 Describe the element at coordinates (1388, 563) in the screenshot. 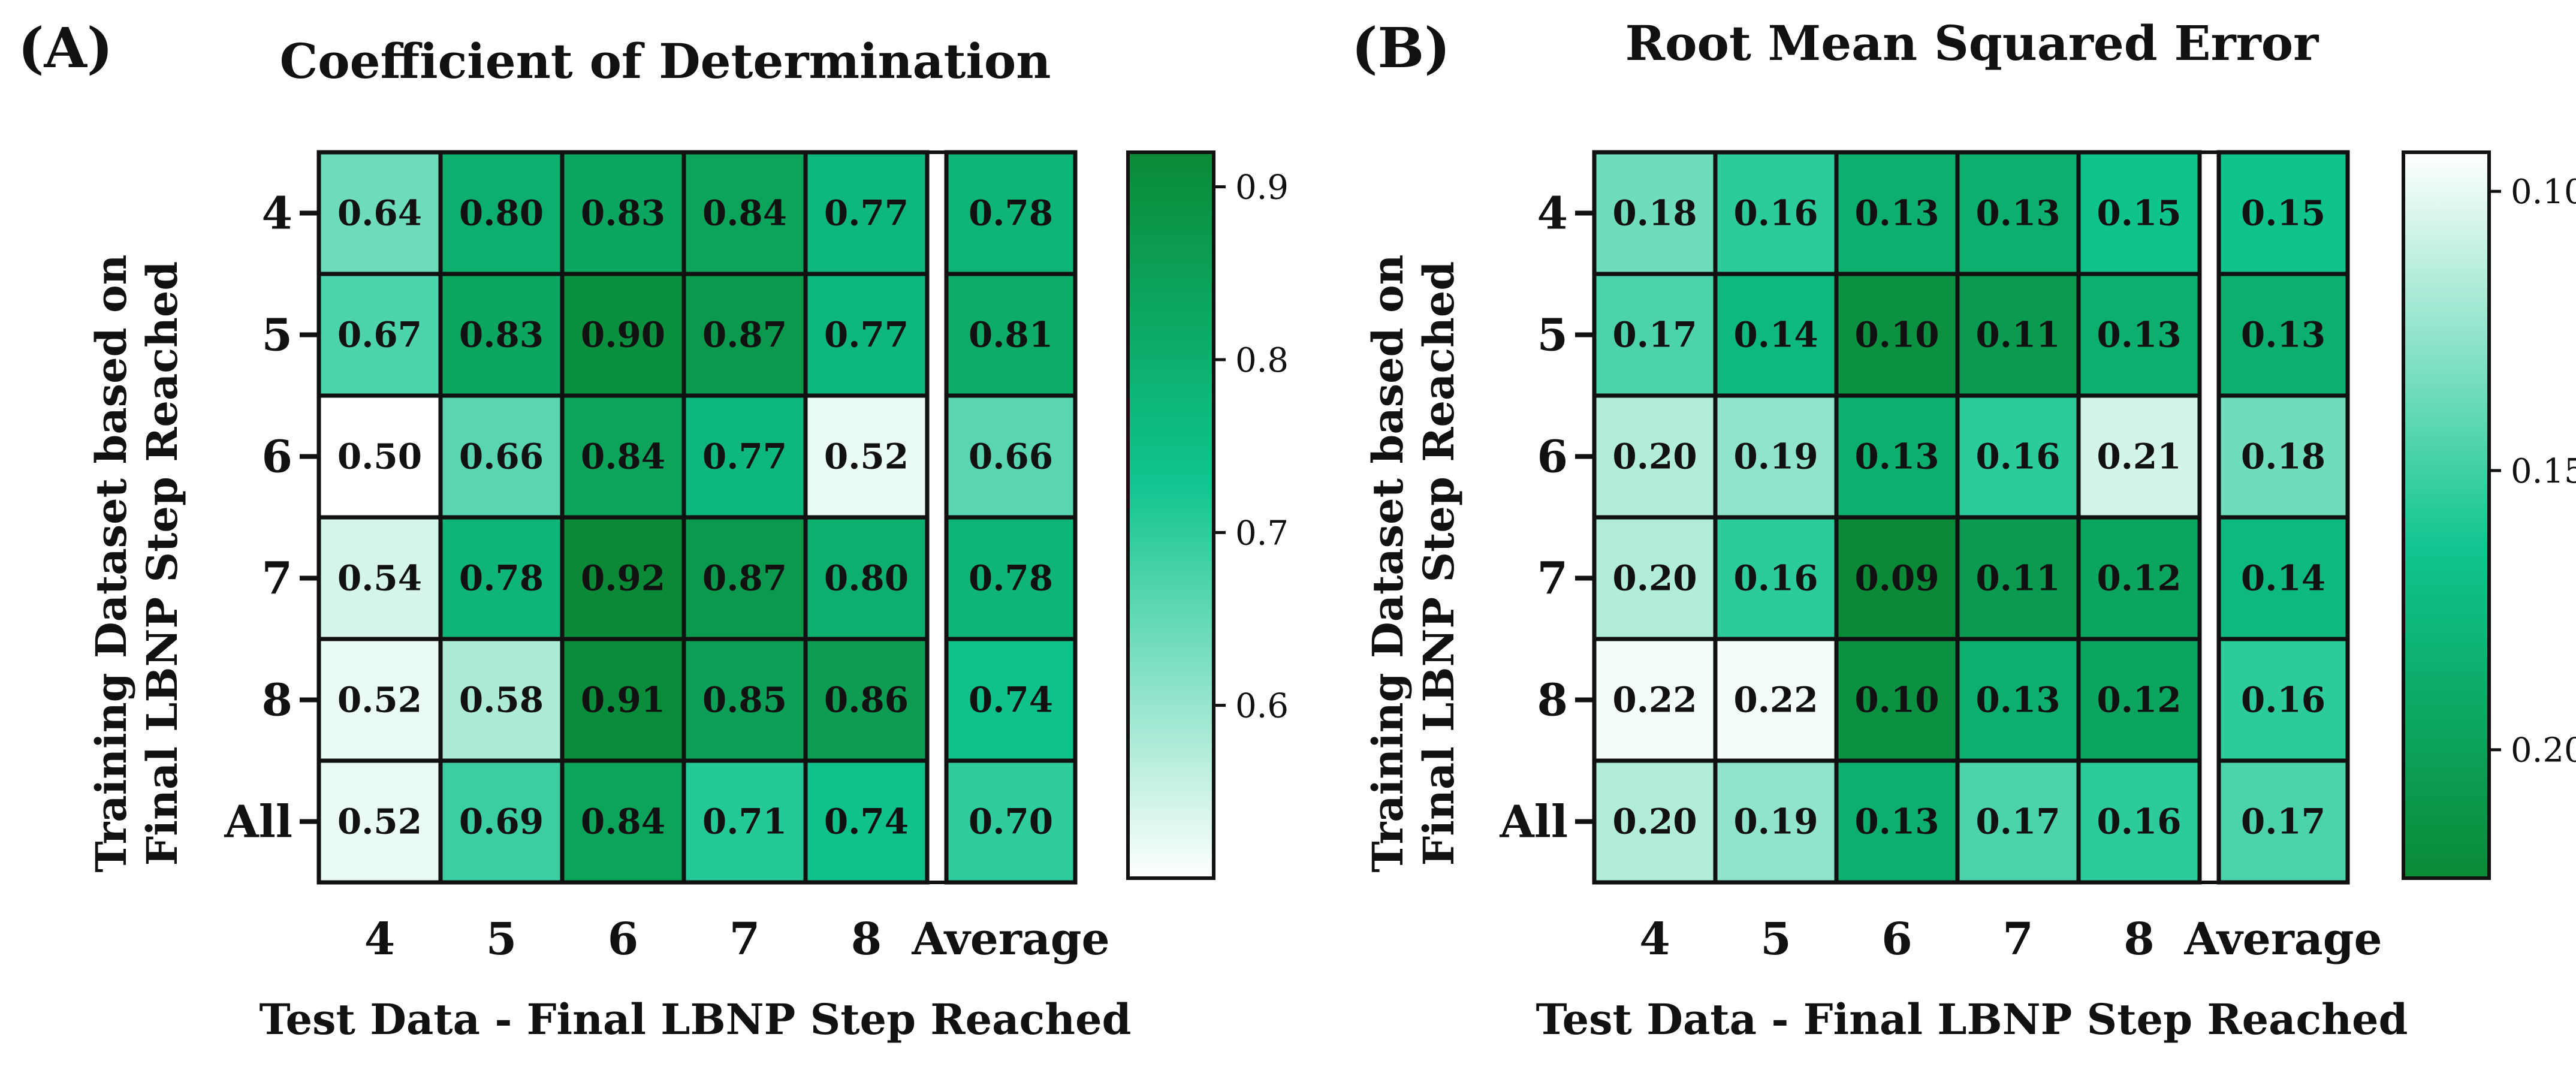

I see `panel-b-ylabel-line1: Training Dataset based on` at that location.